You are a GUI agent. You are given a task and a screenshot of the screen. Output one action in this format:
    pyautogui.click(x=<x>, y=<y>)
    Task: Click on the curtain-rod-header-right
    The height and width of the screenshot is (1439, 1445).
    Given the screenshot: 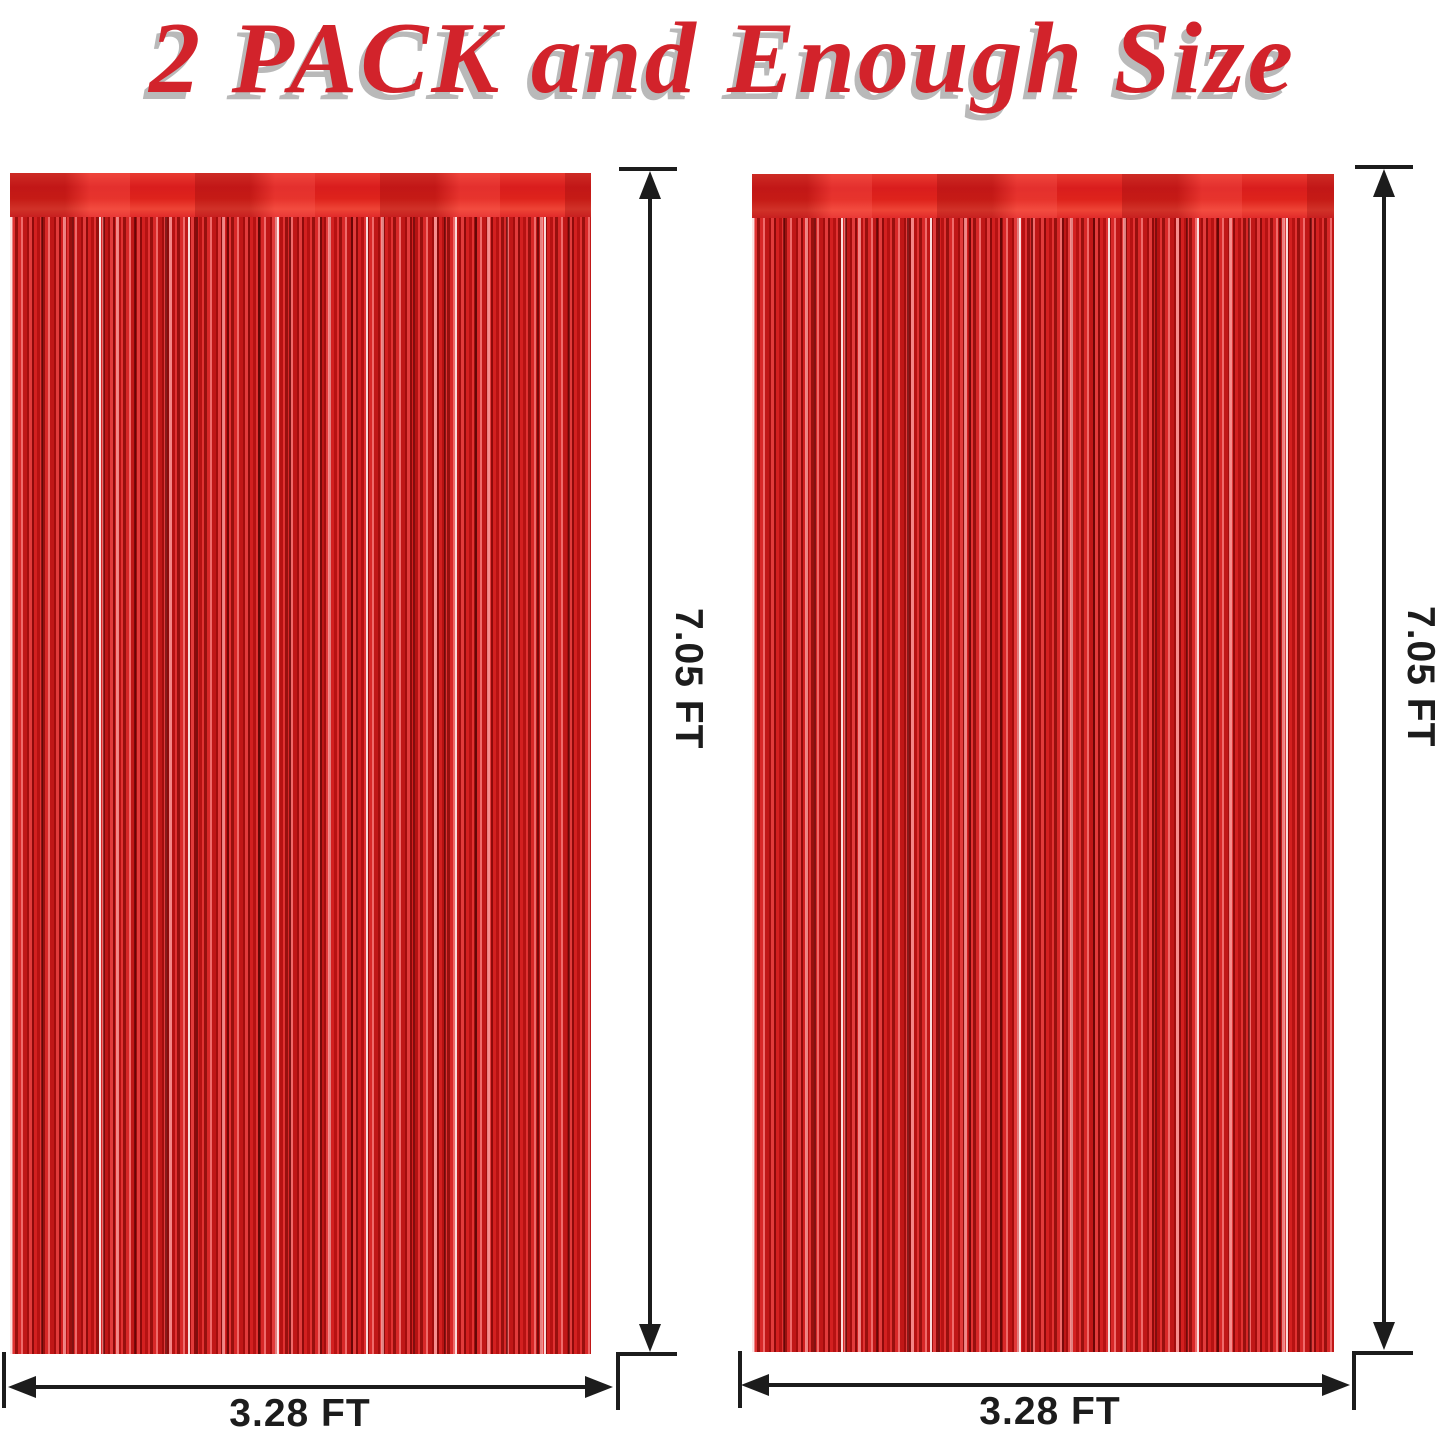 What is the action you would take?
    pyautogui.click(x=1043, y=196)
    